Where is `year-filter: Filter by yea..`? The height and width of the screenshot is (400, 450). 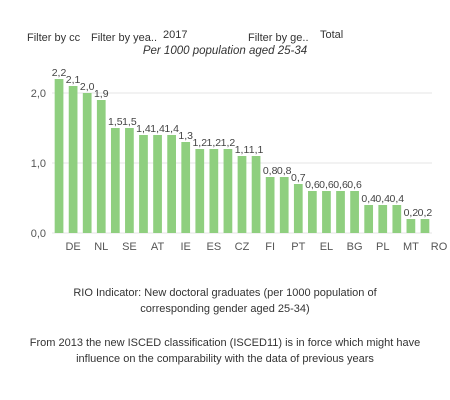 year-filter: Filter by yea.. is located at coordinates (124, 38).